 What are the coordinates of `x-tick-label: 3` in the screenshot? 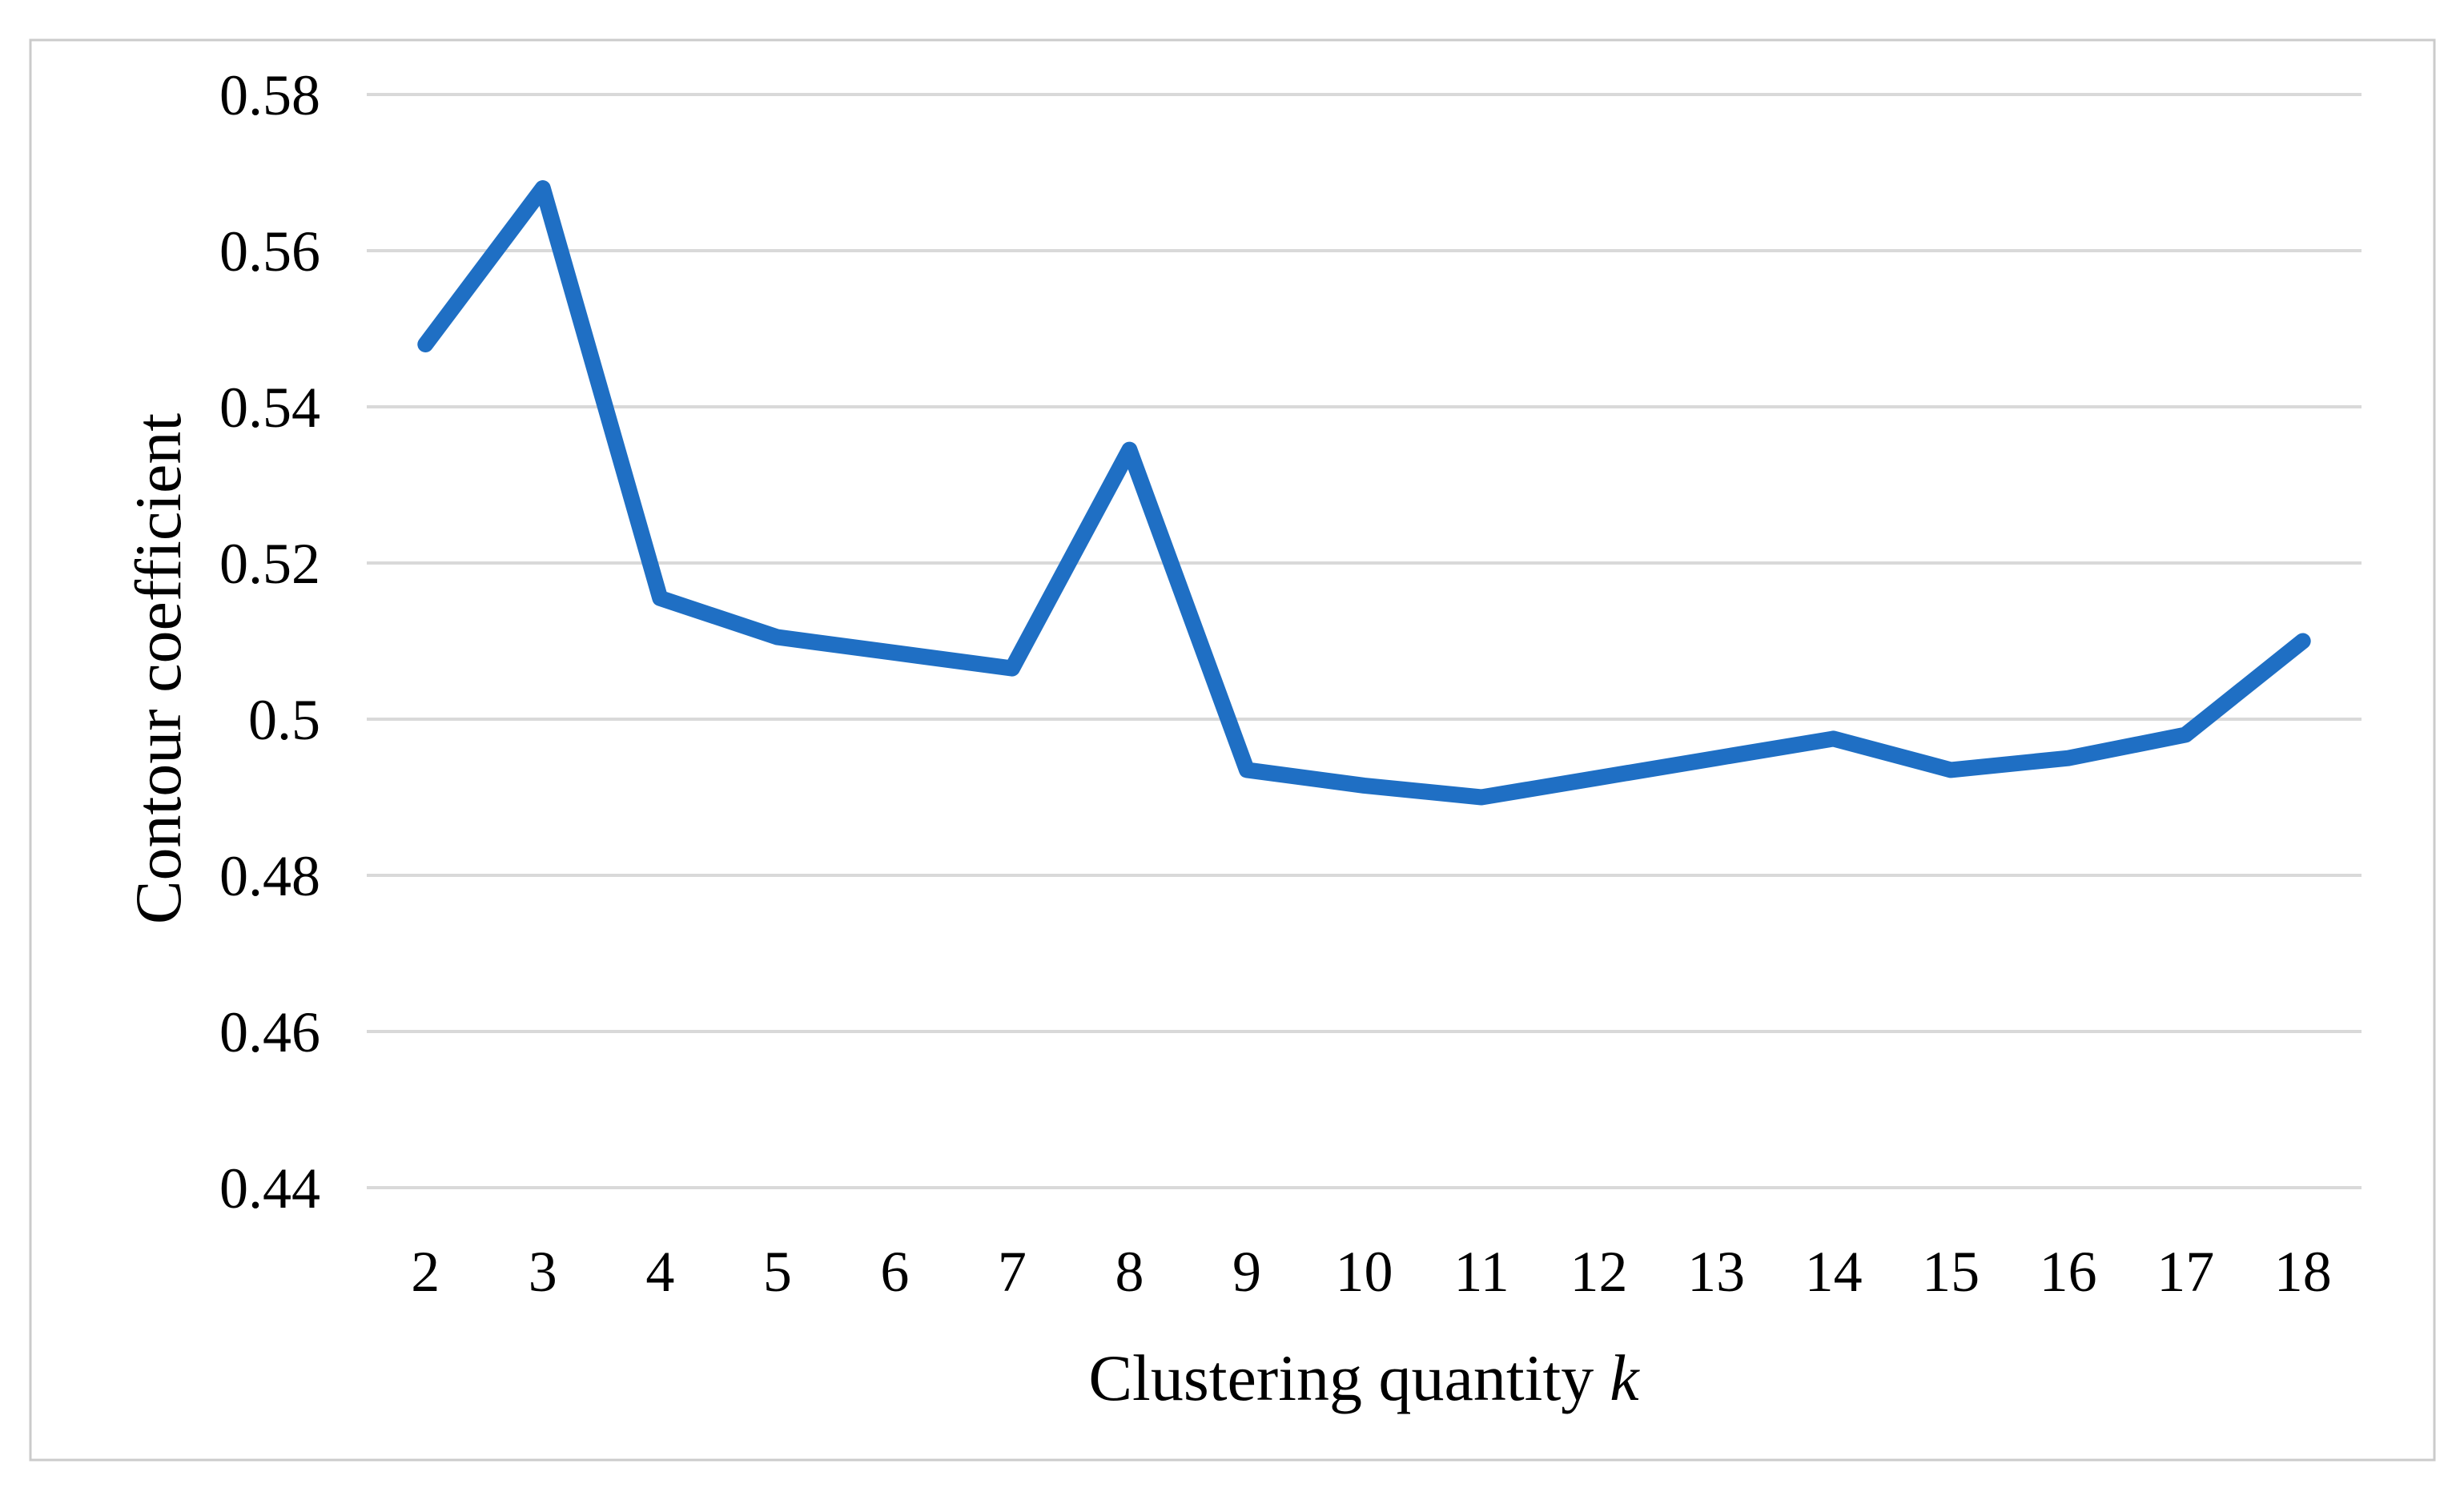 It's located at (543, 1272).